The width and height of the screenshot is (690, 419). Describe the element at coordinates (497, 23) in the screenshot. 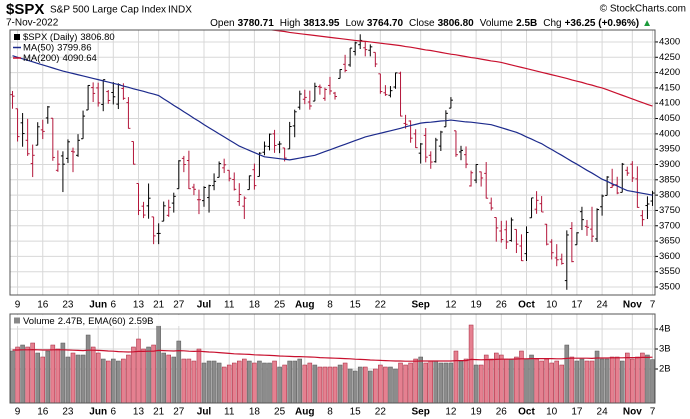

I see `quote-label: Volume` at that location.